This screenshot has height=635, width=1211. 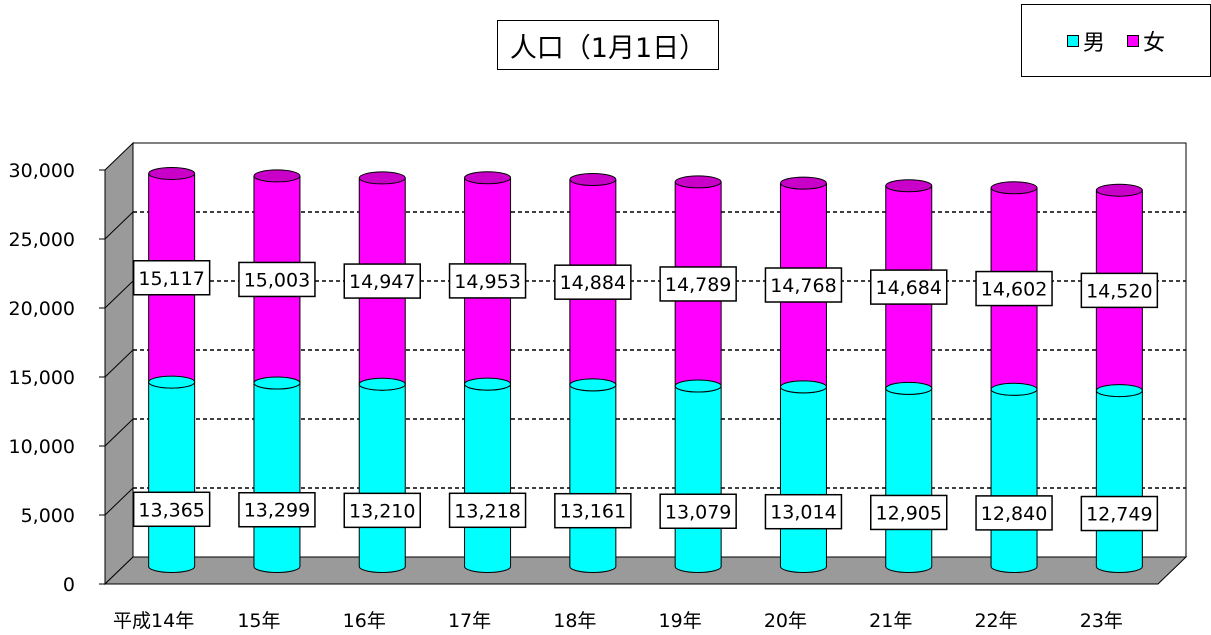 I want to click on data-label-text: 13,161, so click(x=593, y=512).